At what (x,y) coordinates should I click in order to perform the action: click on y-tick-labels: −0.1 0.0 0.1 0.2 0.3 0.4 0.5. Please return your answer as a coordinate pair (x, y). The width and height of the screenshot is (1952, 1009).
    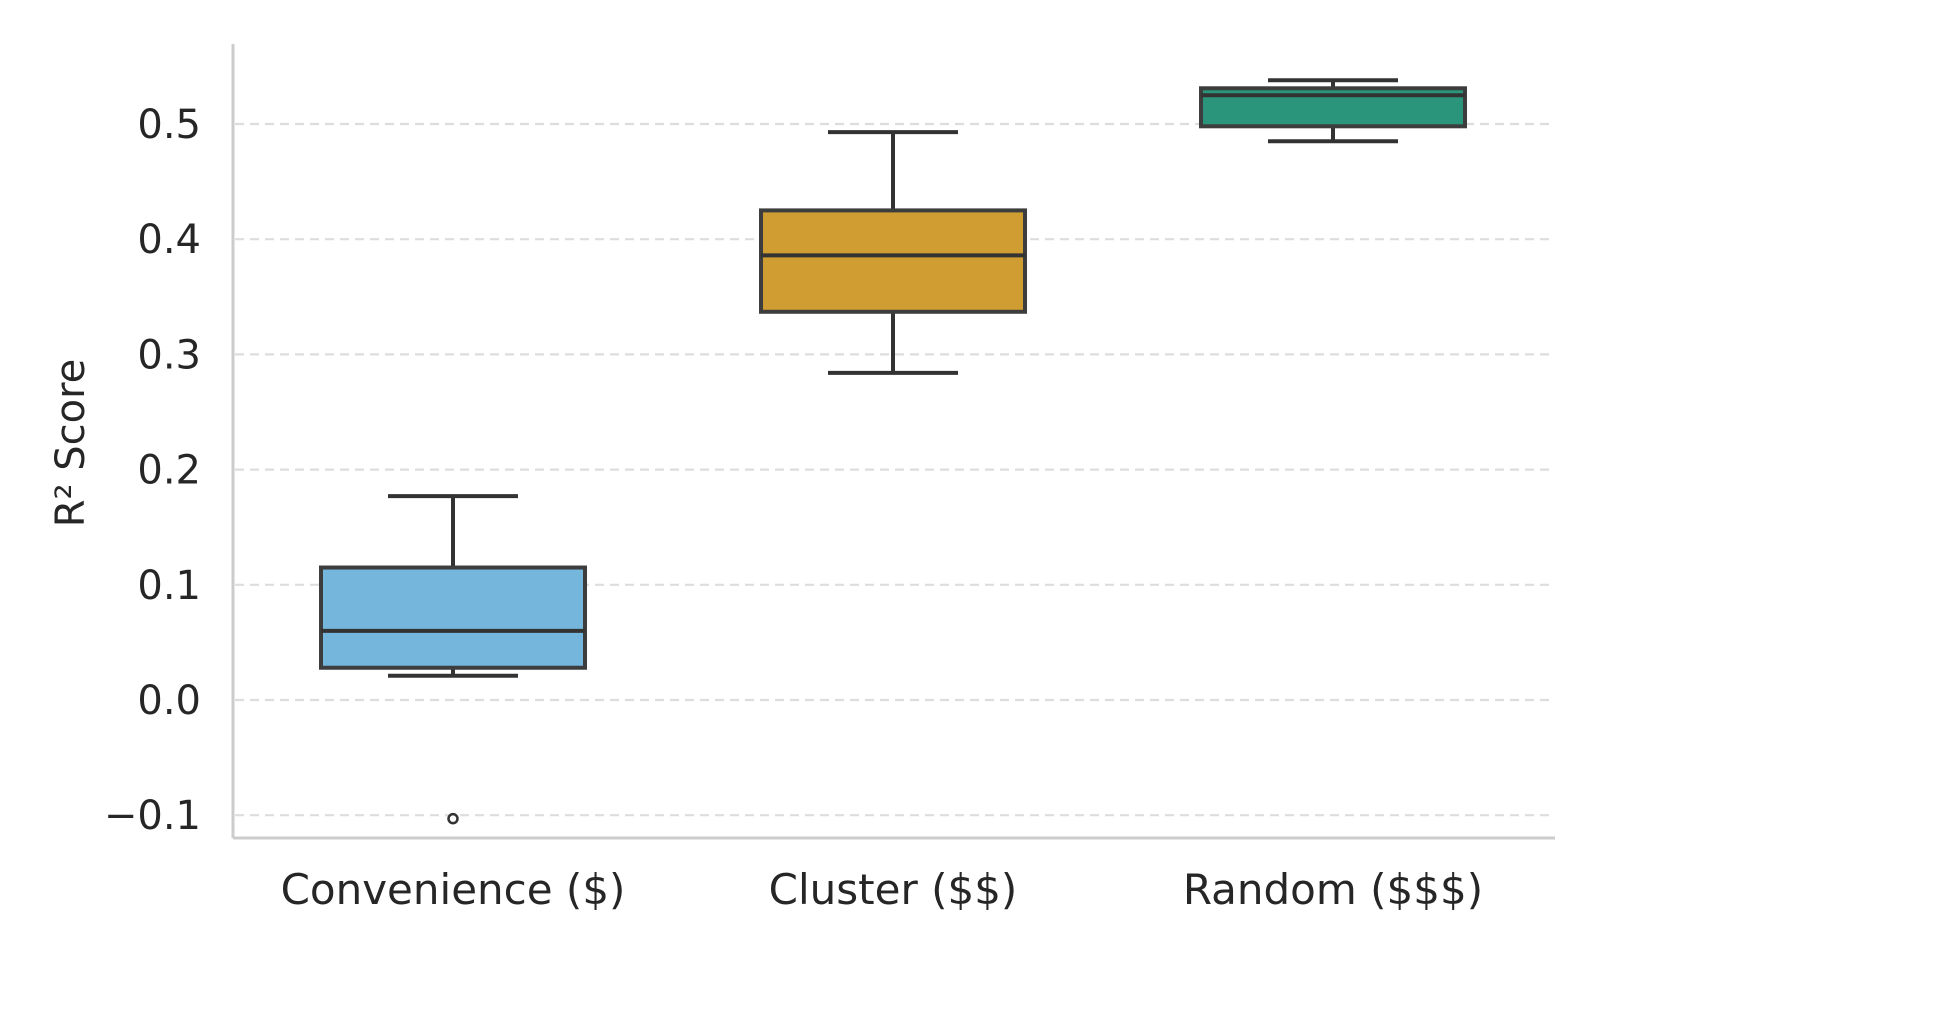
    Looking at the image, I should click on (152, 470).